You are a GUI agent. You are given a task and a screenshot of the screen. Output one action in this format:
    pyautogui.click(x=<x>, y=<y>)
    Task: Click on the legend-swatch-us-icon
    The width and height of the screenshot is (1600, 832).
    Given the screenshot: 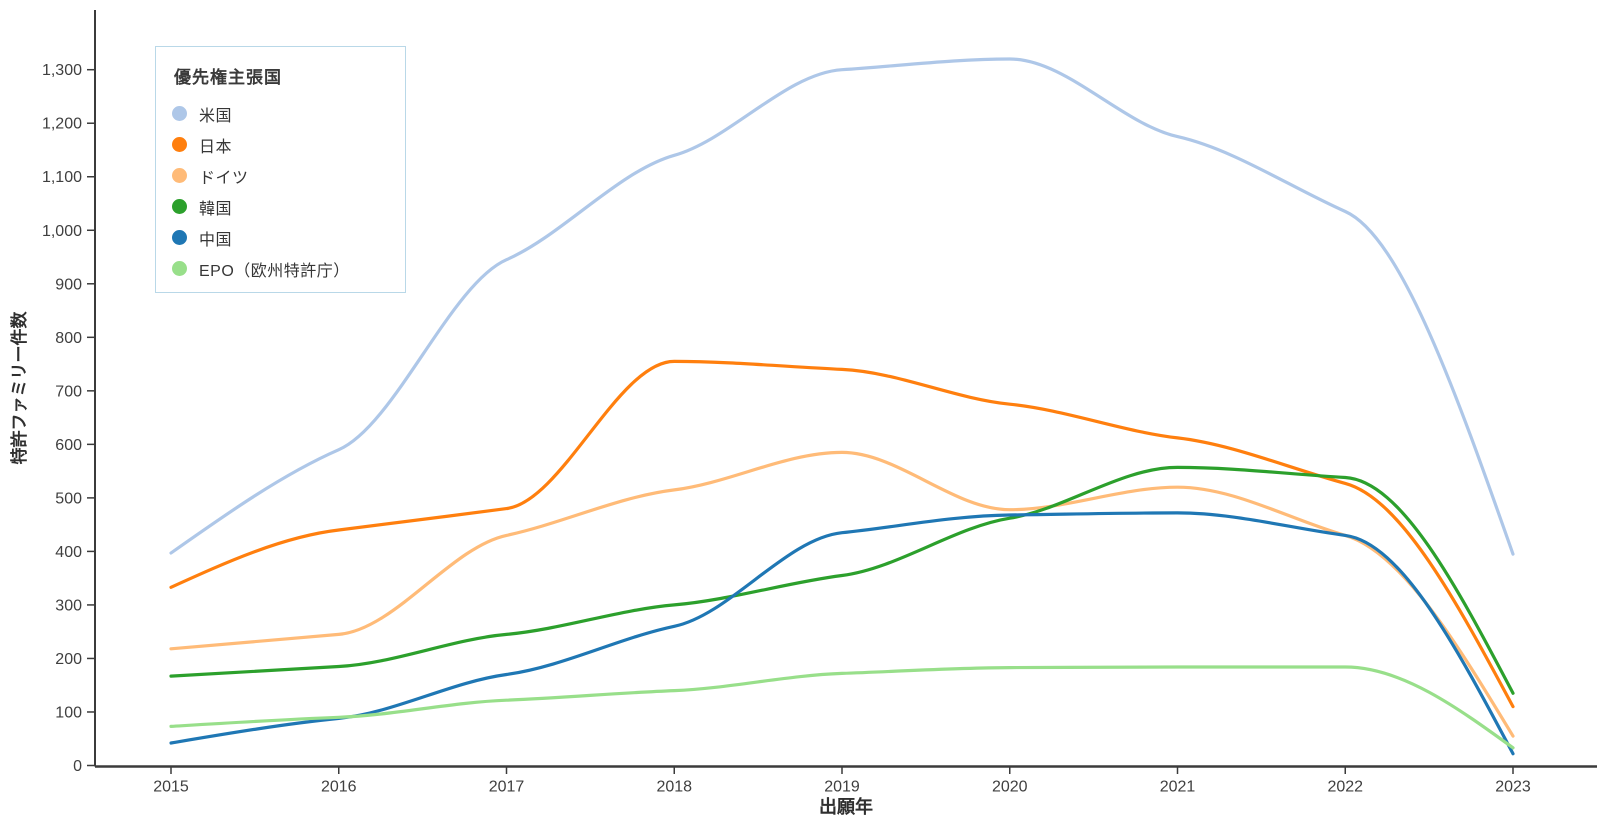 What is the action you would take?
    pyautogui.click(x=179, y=113)
    